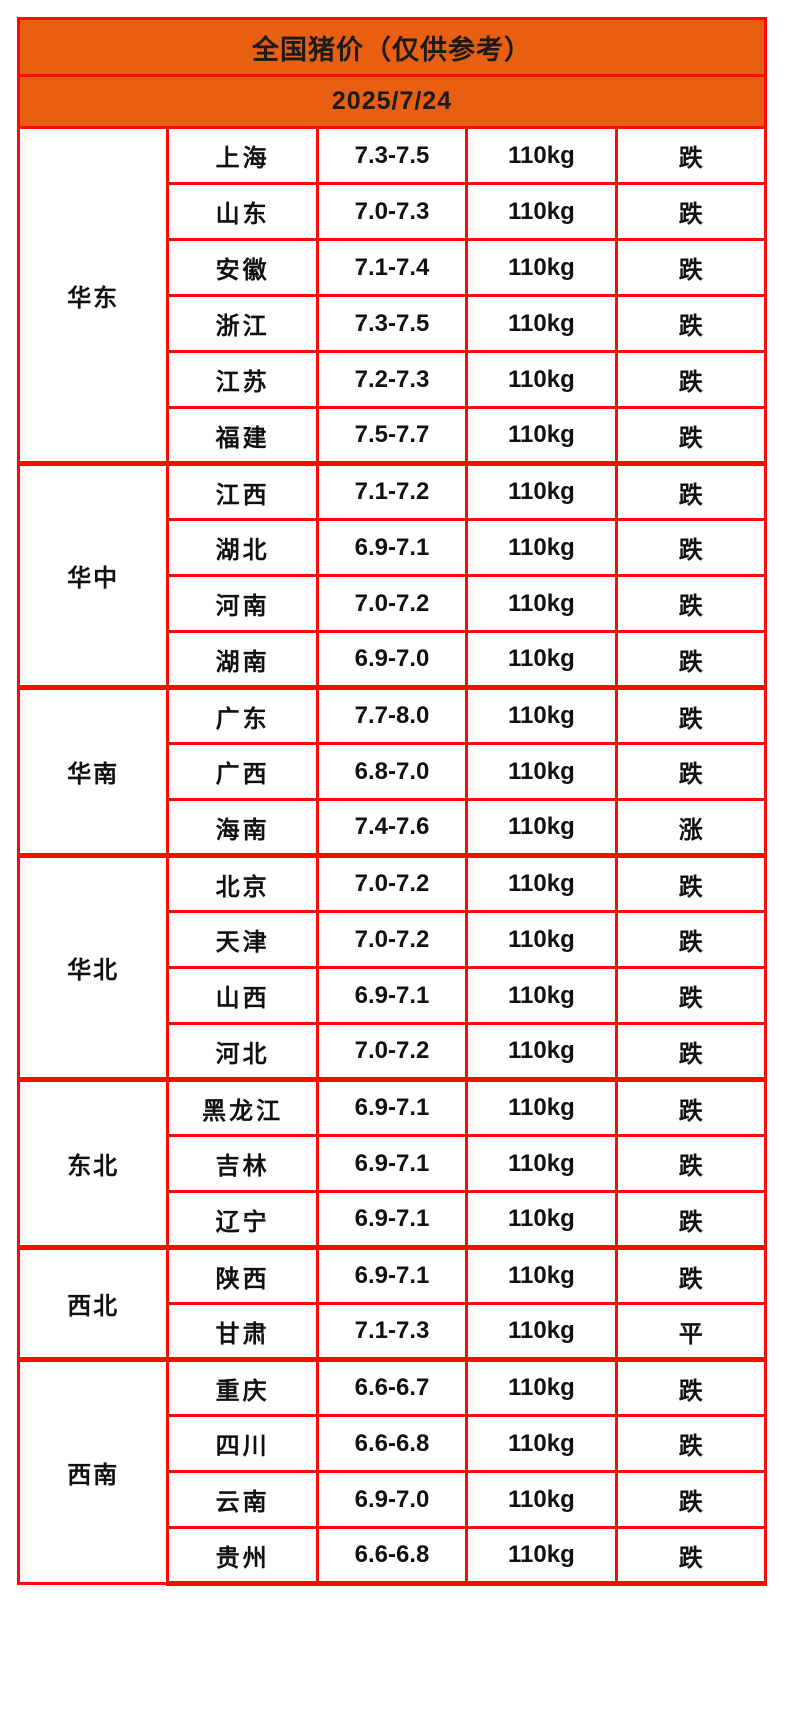 The width and height of the screenshot is (786, 1712). Describe the element at coordinates (242, 1556) in the screenshot. I see `province-cell: 贵州` at that location.